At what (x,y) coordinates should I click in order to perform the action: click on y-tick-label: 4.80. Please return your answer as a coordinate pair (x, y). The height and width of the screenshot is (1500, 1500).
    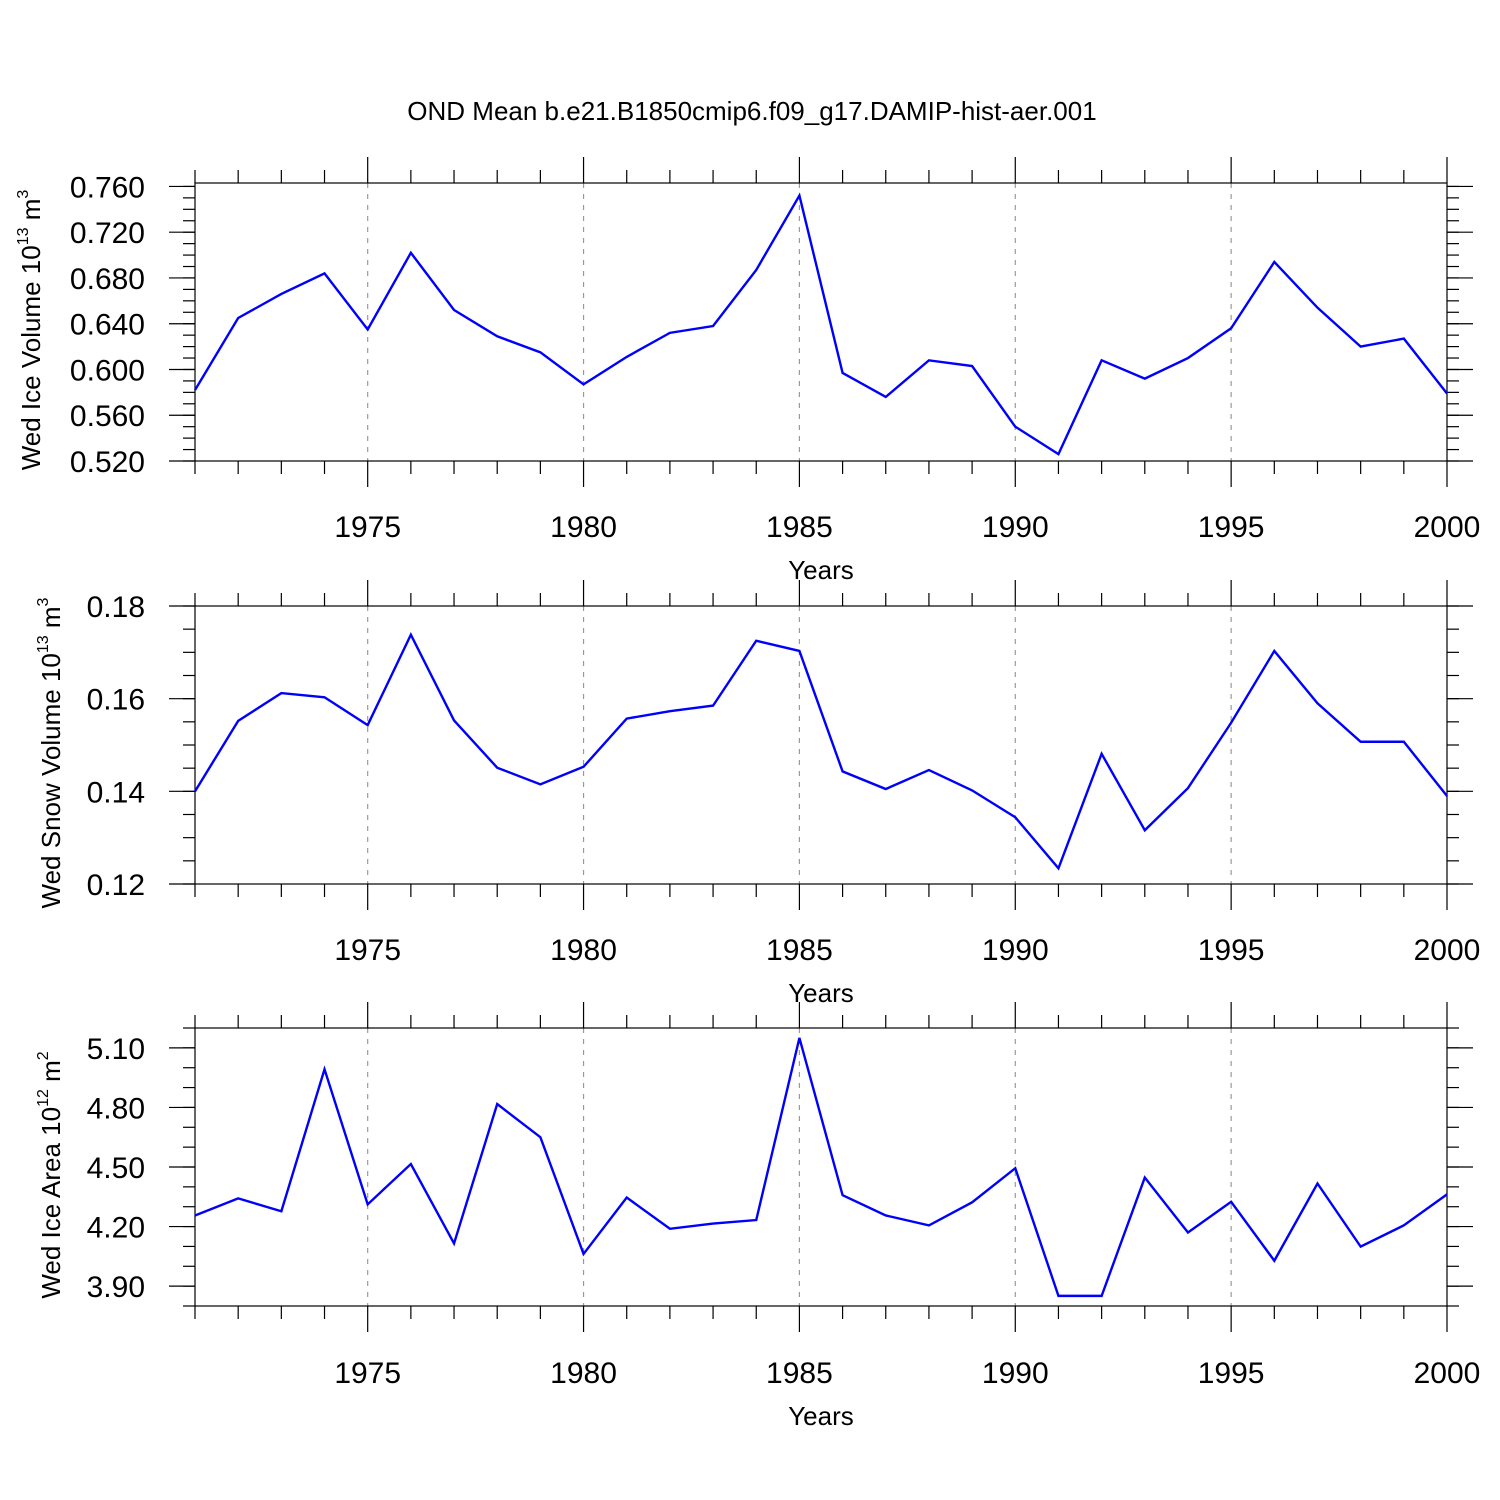
    Looking at the image, I should click on (116, 1108).